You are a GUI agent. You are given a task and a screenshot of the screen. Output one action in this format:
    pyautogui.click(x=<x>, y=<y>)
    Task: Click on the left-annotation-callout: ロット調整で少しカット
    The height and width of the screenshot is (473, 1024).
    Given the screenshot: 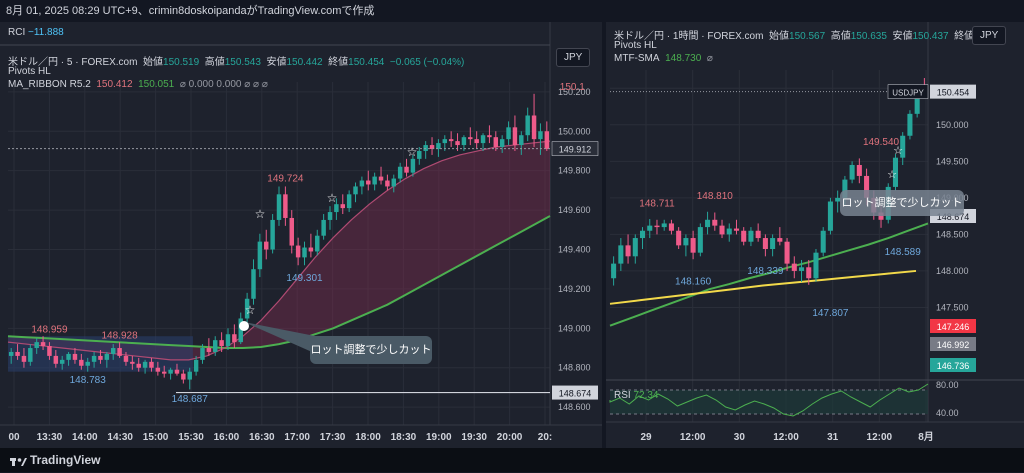 What is the action you would take?
    pyautogui.click(x=371, y=350)
    